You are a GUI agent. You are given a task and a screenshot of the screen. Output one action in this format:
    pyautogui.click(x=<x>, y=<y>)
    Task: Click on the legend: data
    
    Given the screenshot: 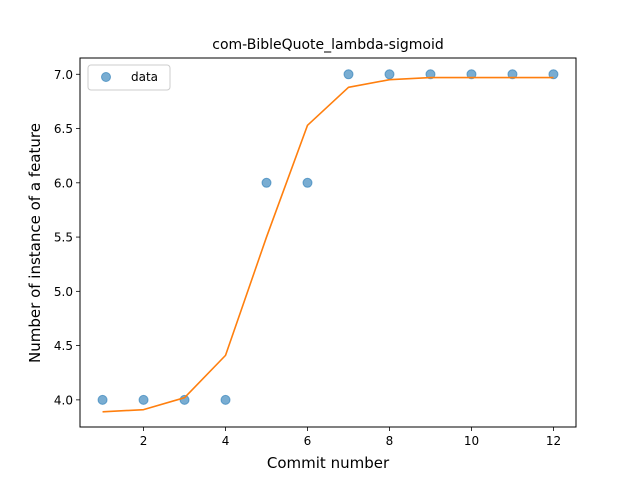 What is the action you would take?
    pyautogui.click(x=129, y=77)
    